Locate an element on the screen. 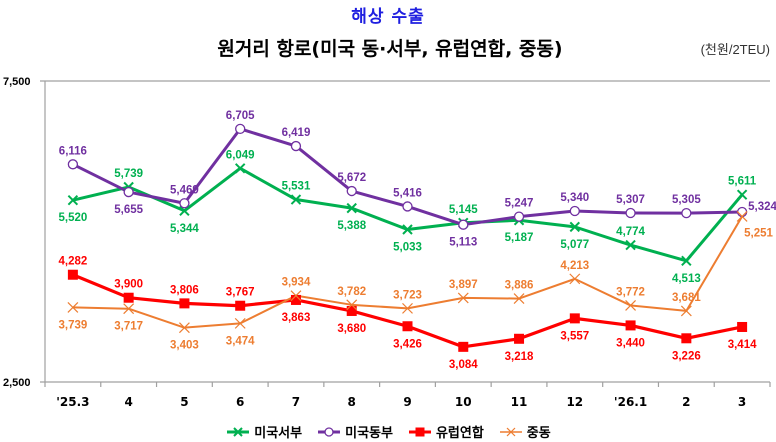 The height and width of the screenshot is (442, 776). data-label: 3,426 is located at coordinates (407, 344).